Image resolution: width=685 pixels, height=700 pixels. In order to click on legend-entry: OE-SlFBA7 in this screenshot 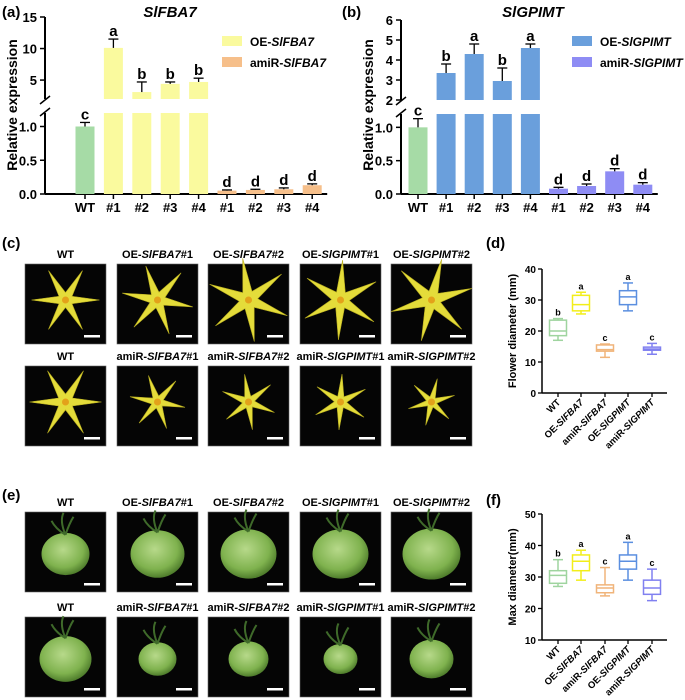, I will do `click(282, 42)`.